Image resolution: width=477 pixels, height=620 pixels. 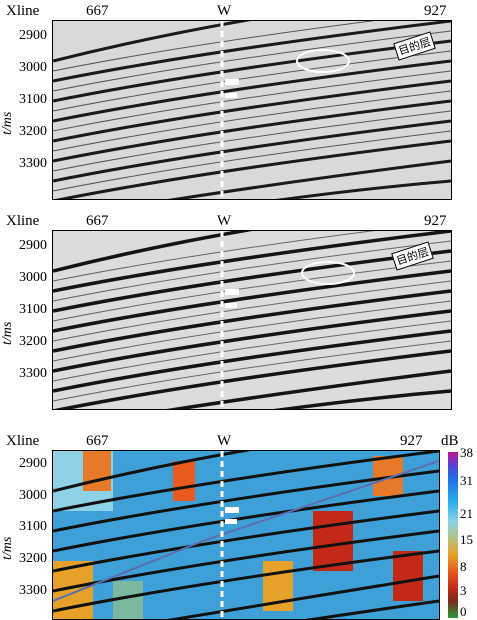 What do you see at coordinates (466, 513) in the screenshot?
I see `colorbar-tick: 21` at bounding box center [466, 513].